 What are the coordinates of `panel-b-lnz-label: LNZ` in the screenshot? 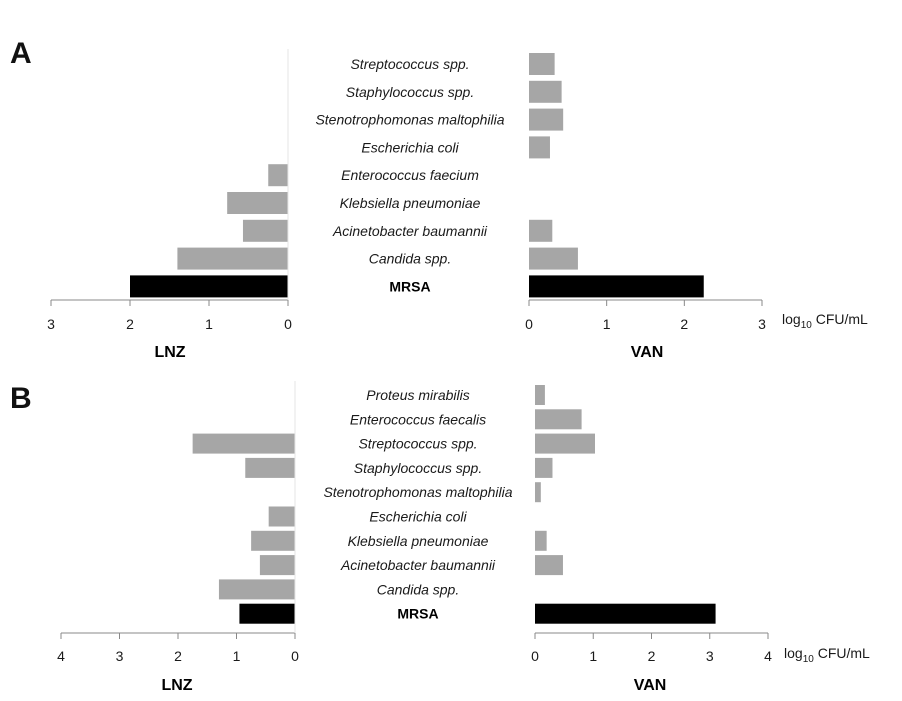 It's located at (176, 685).